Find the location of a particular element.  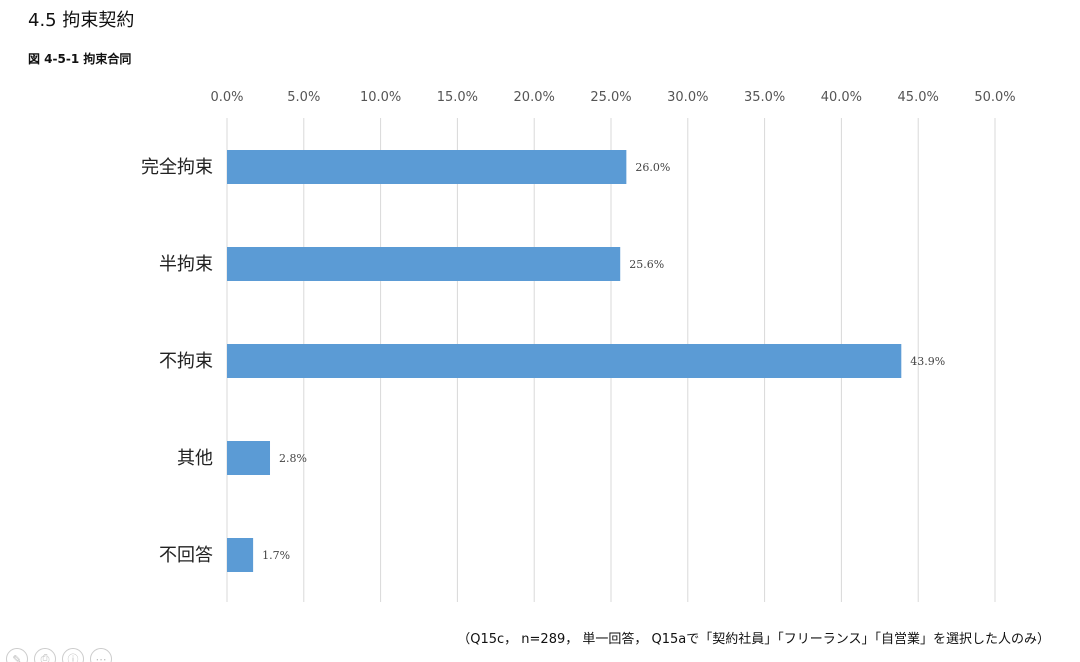

category-label: 完全拘束 is located at coordinates (177, 167).